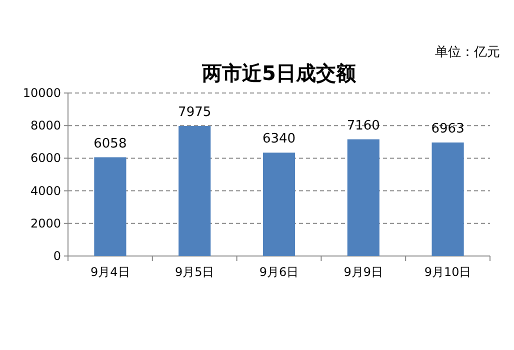 This screenshot has width=514, height=350. What do you see at coordinates (45, 158) in the screenshot?
I see `y-tick-label: 6000` at bounding box center [45, 158].